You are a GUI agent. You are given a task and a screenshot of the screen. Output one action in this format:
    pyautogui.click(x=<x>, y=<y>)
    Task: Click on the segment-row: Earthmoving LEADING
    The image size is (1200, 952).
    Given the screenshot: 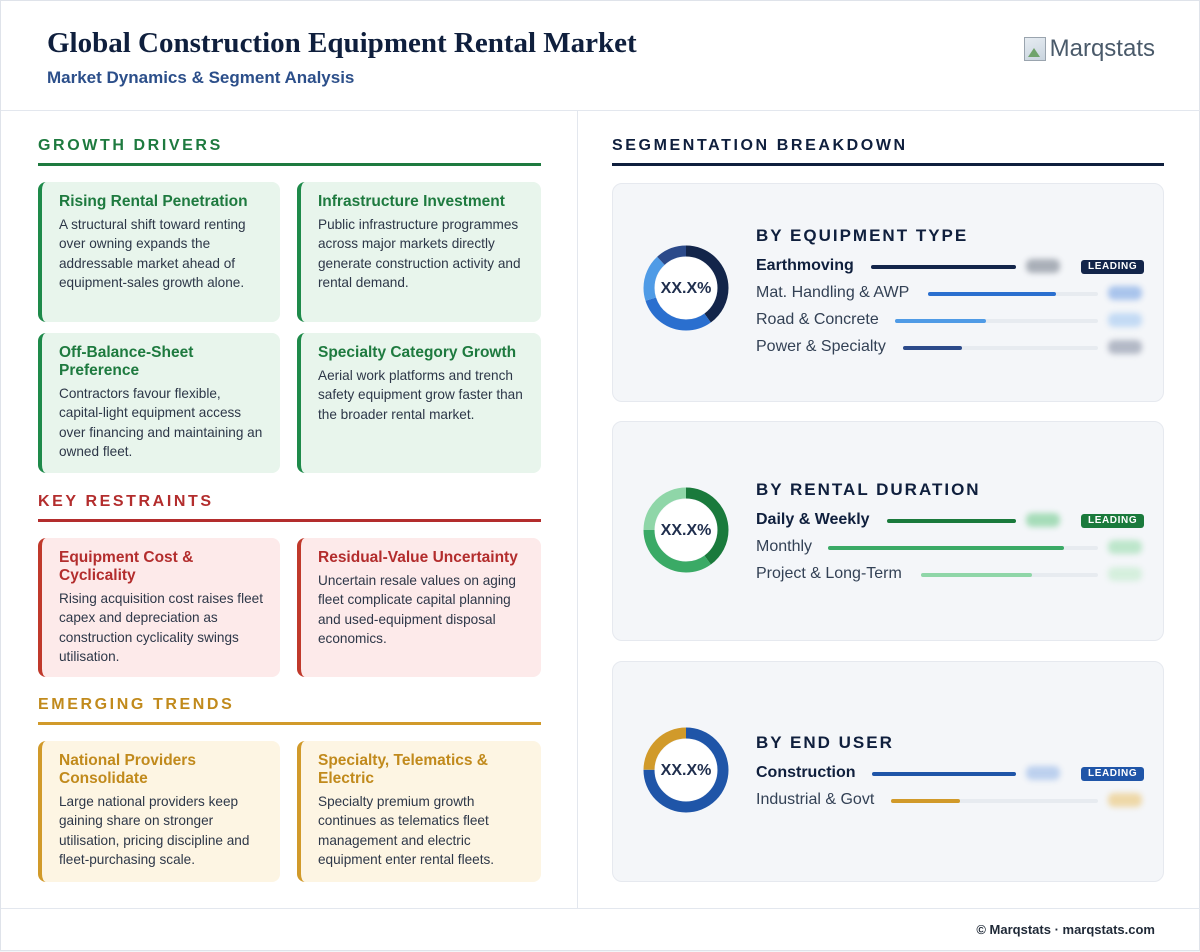 What is the action you would take?
    pyautogui.click(x=951, y=267)
    